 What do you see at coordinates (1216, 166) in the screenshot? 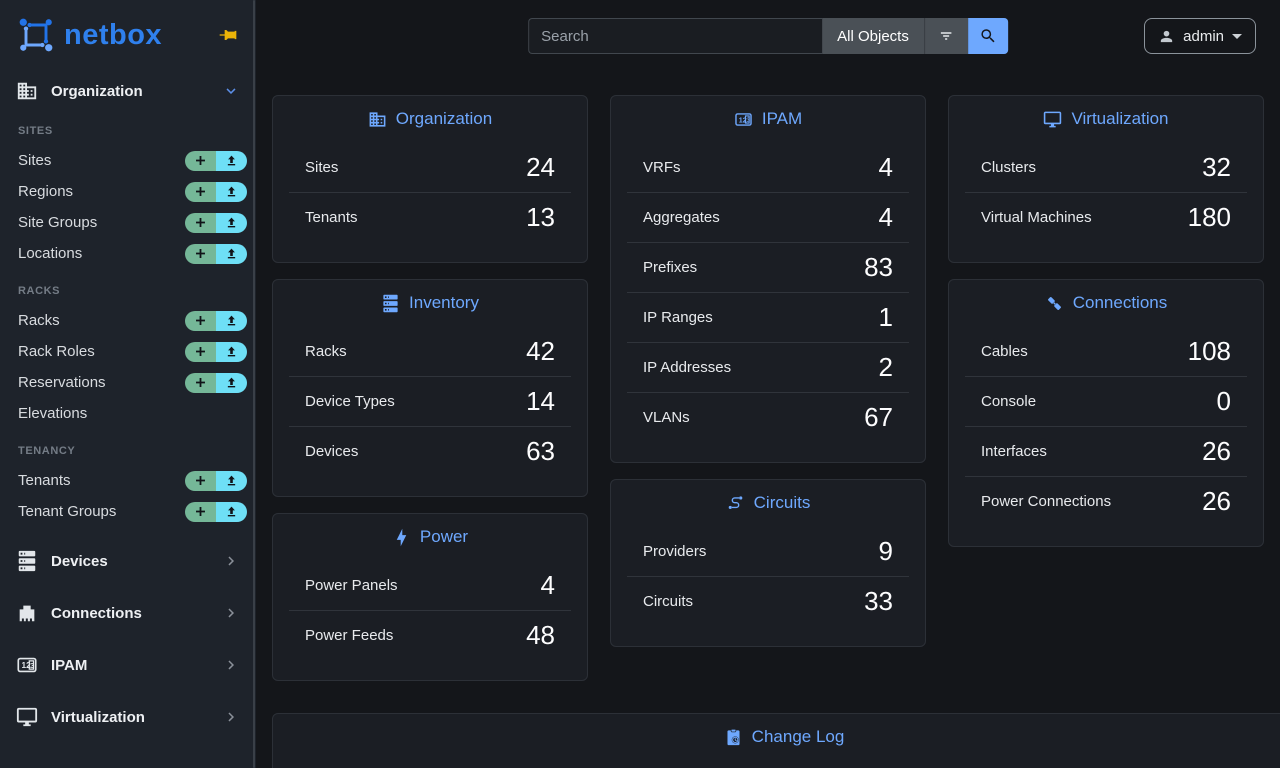
I see `stat-value: 32` at bounding box center [1216, 166].